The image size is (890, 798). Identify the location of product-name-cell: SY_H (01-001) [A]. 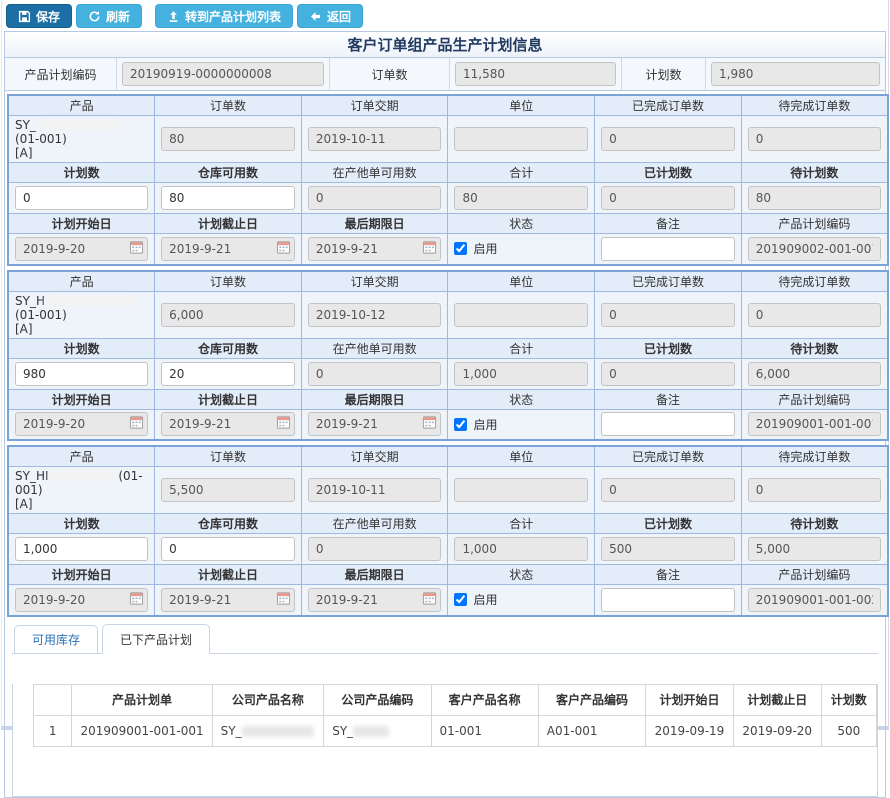
(81, 314).